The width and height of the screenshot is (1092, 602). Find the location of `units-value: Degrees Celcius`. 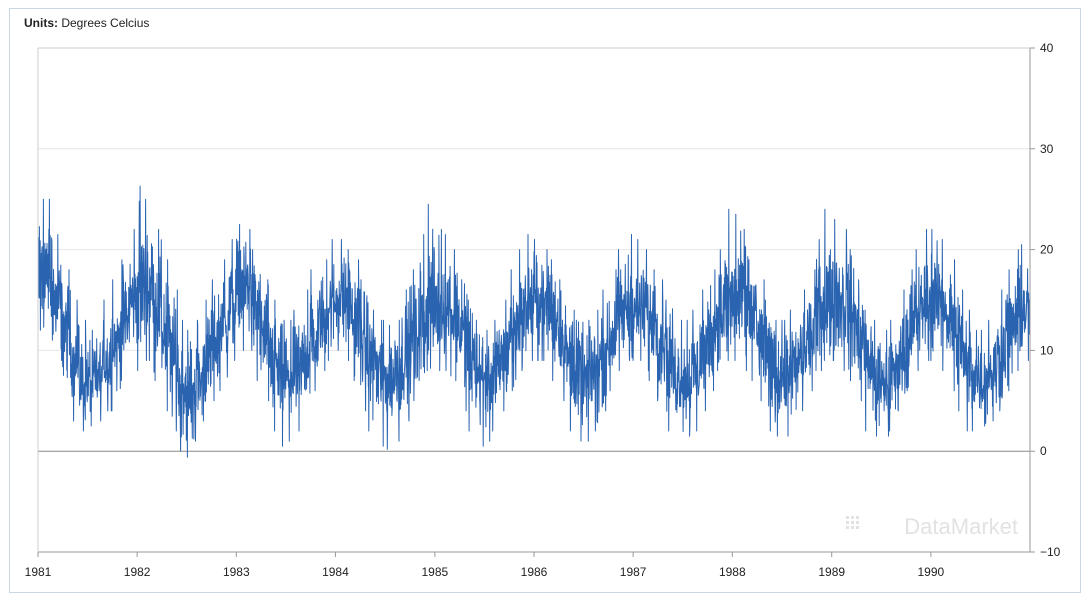

units-value: Degrees Celcius is located at coordinates (105, 23).